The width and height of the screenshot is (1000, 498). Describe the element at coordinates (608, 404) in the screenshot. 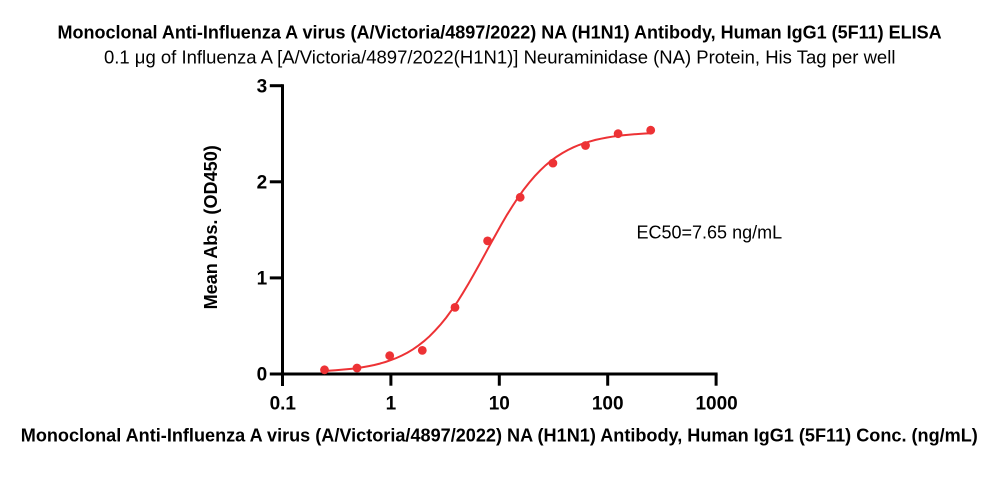

I see `svg-text: 100` at that location.